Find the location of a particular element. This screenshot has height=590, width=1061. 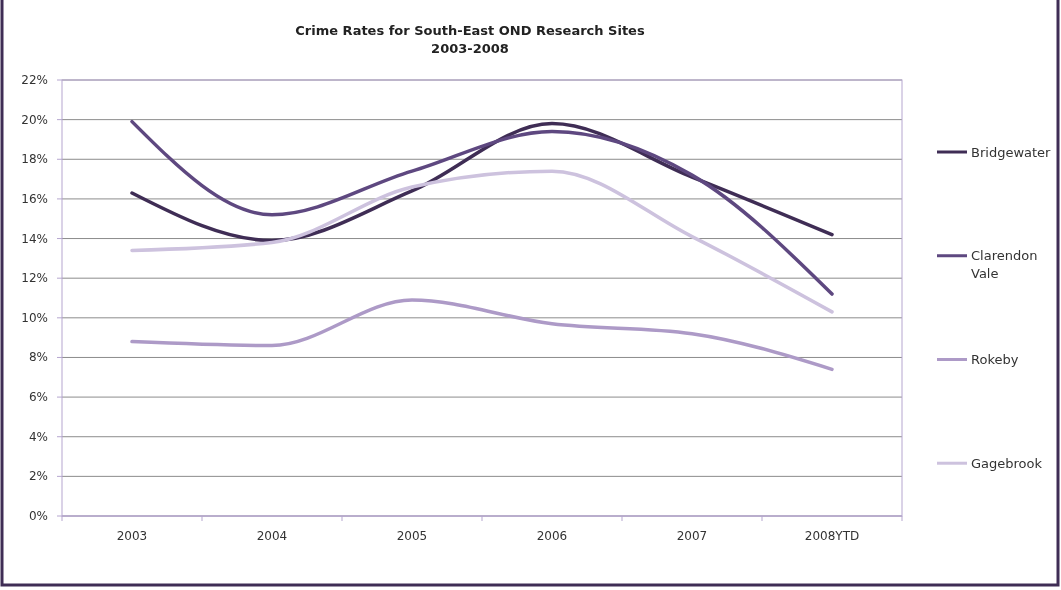

y-tick-label: 18% is located at coordinates (34, 159).